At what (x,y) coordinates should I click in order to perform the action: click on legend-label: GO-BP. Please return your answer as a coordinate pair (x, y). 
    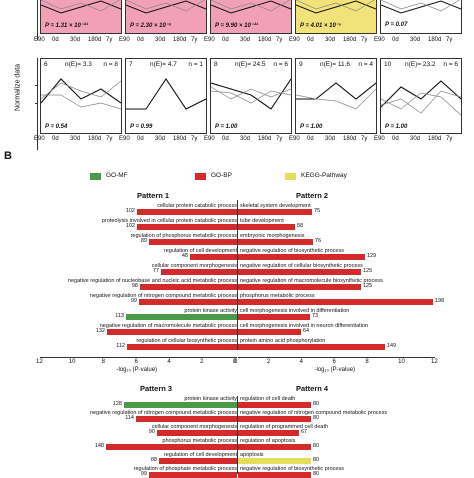
    Looking at the image, I should click on (221, 175).